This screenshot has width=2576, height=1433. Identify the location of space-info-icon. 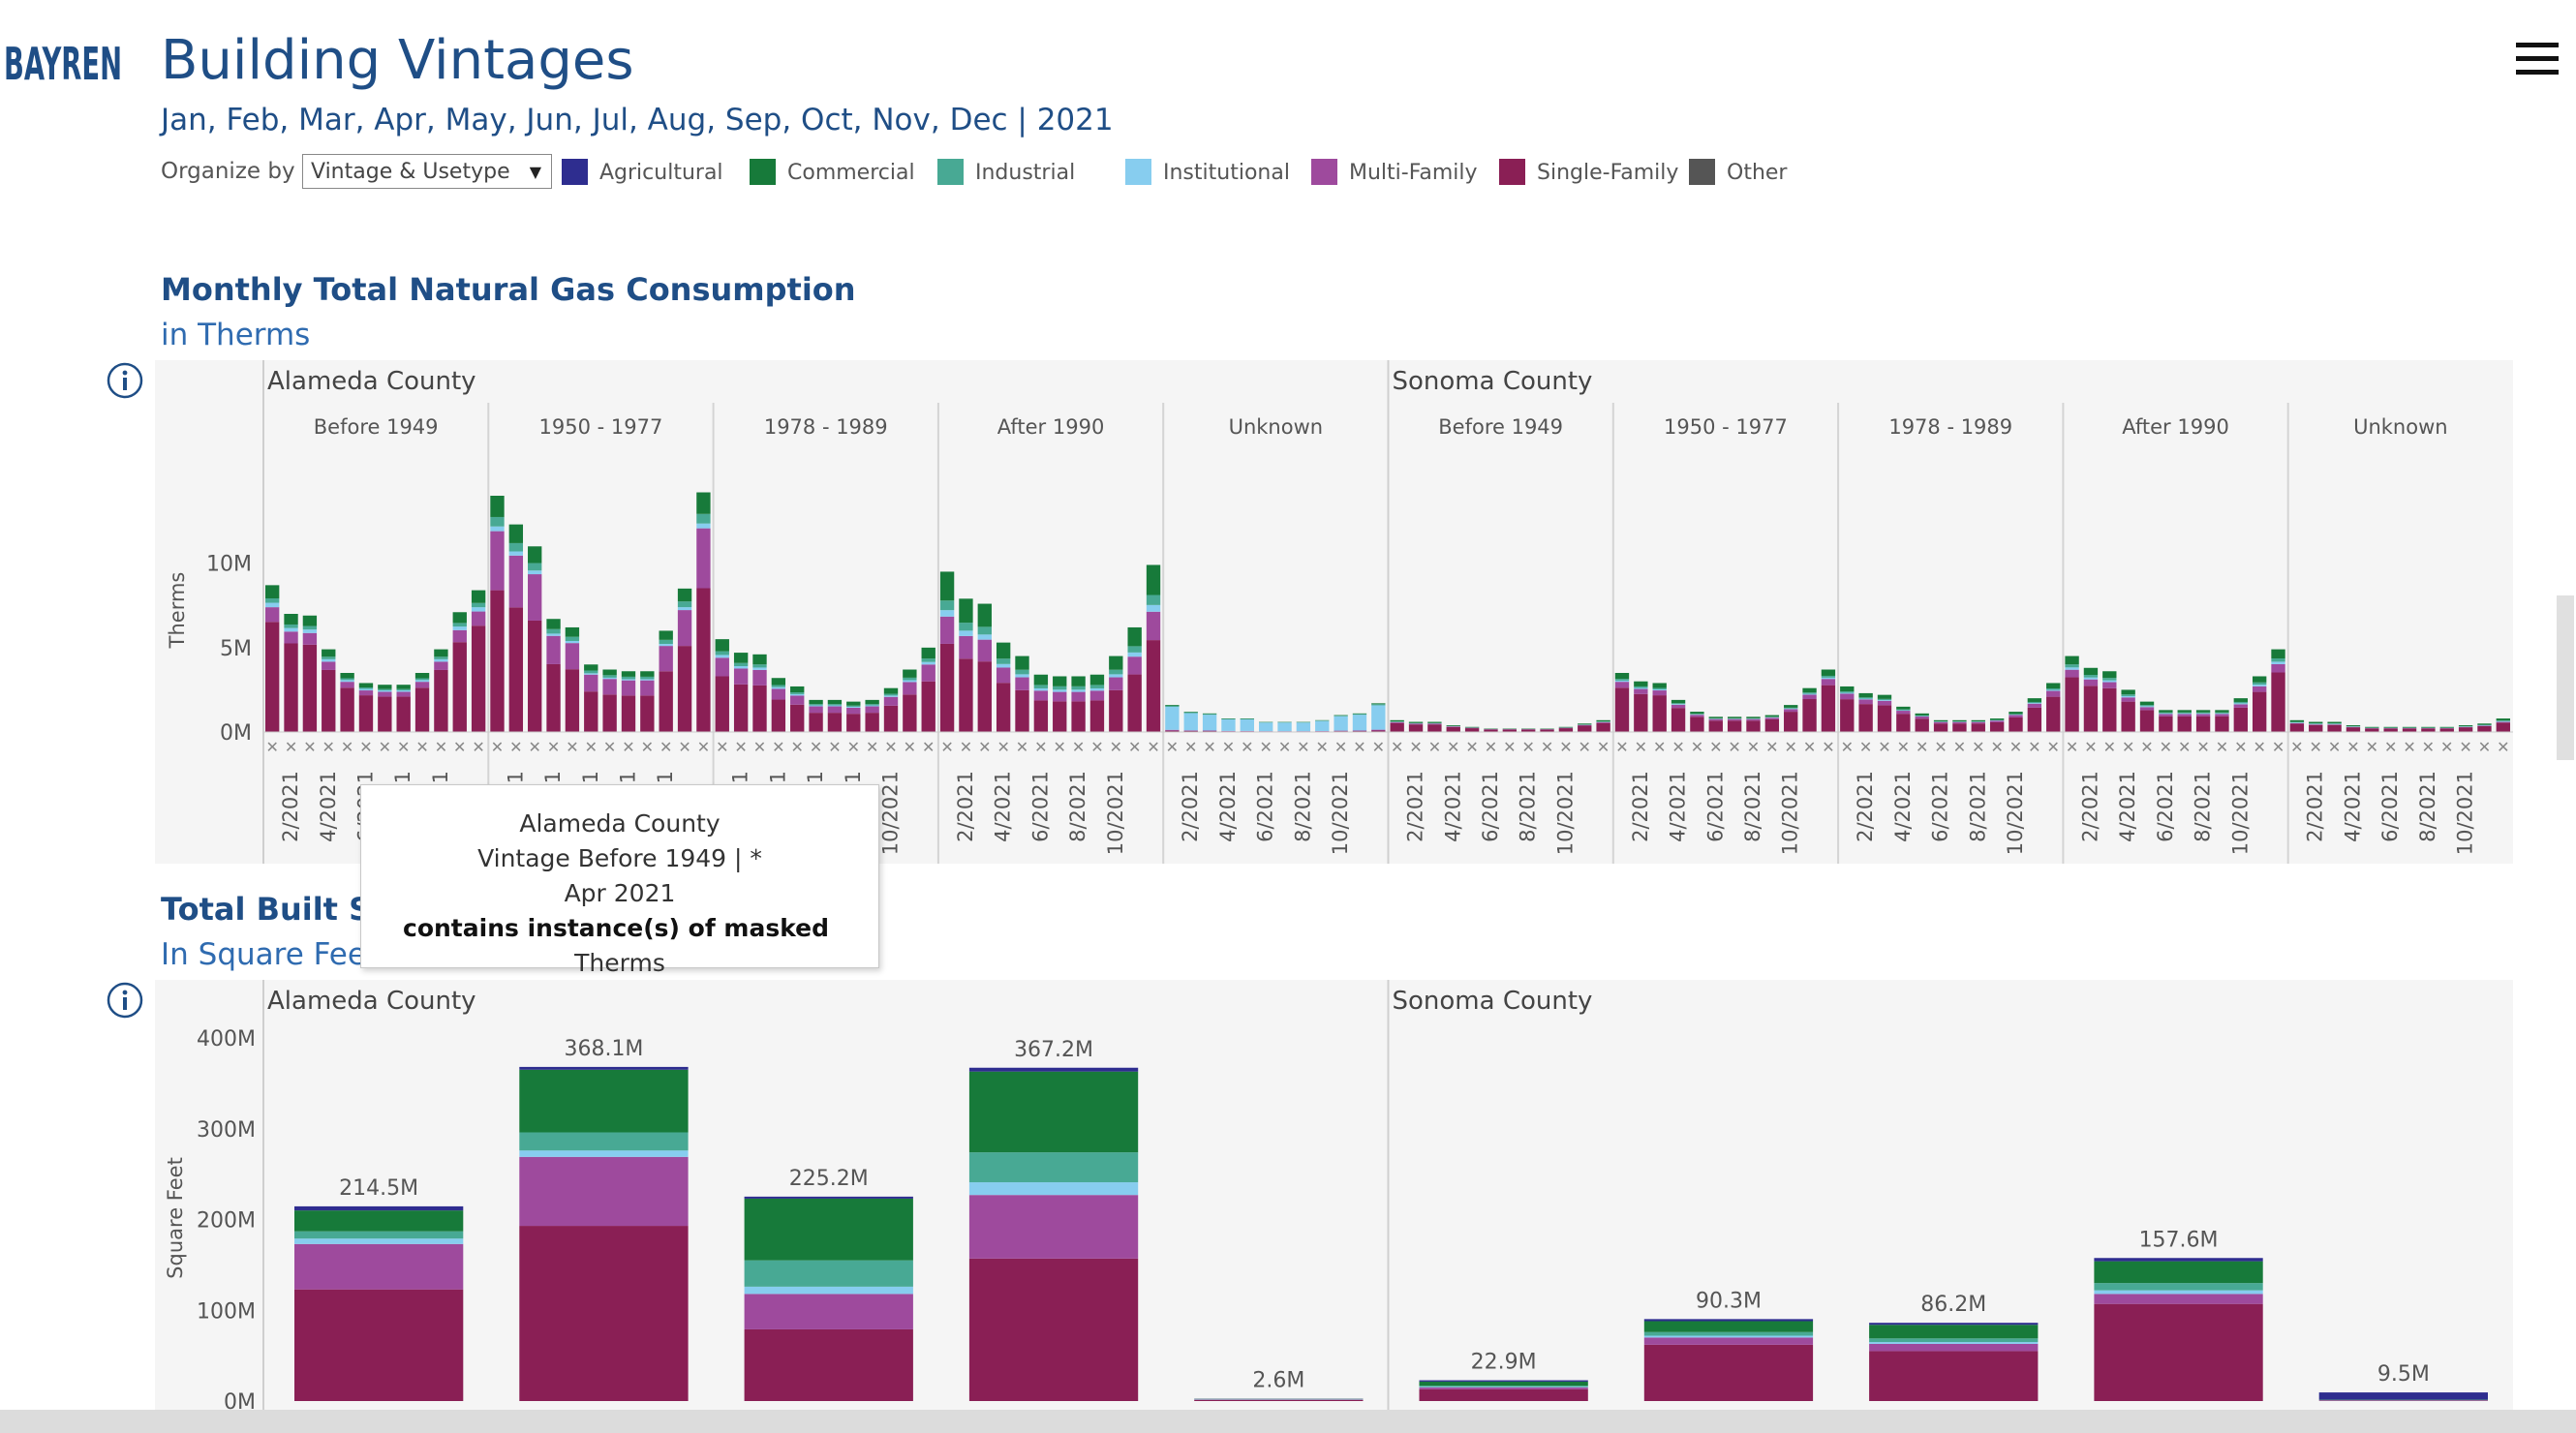
(125, 1001).